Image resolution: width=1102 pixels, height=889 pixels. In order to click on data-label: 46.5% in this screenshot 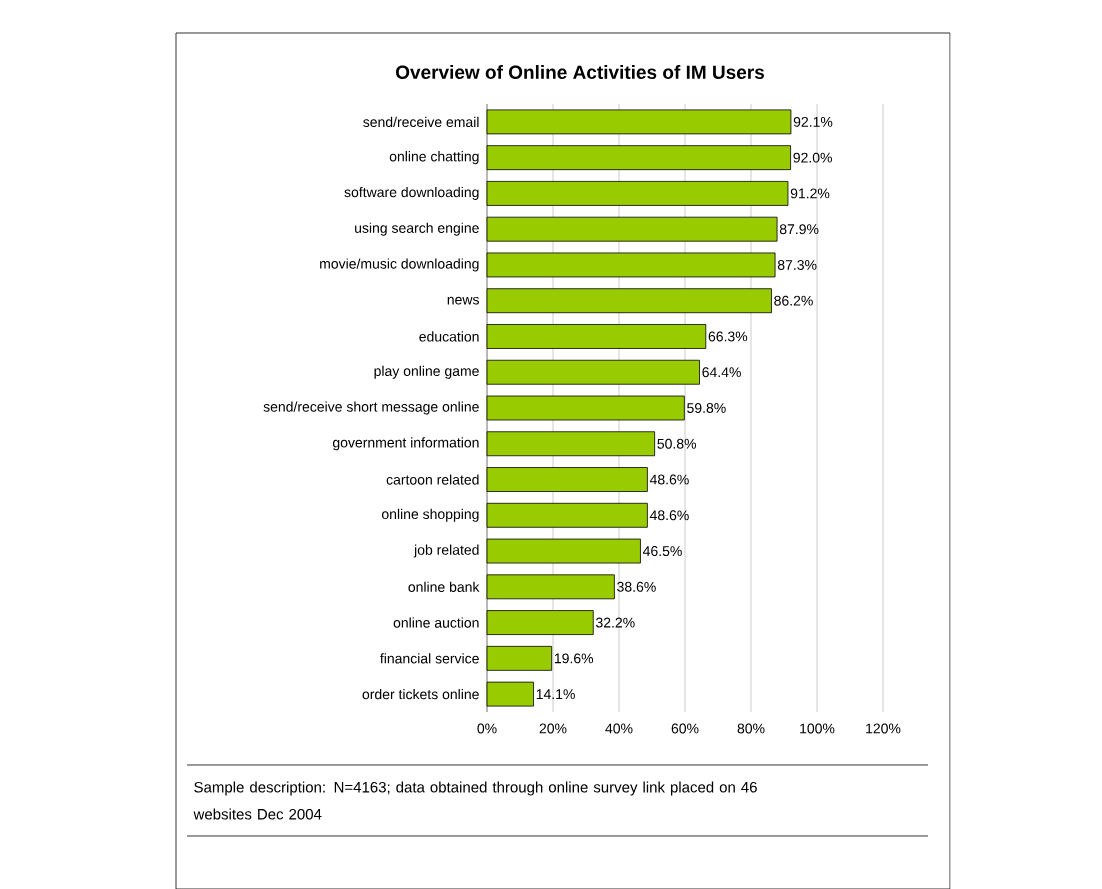, I will do `click(662, 550)`.